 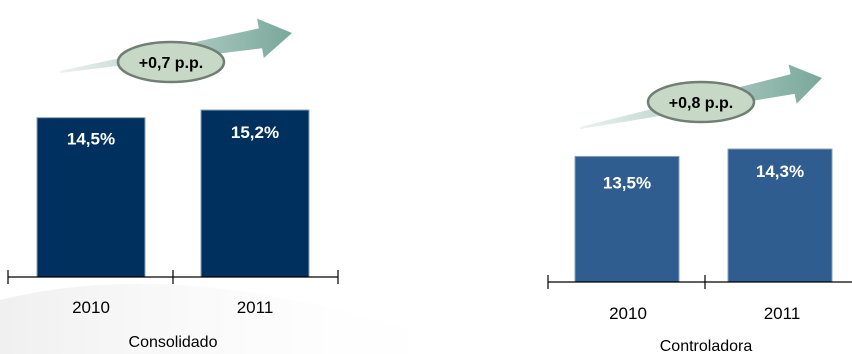 What do you see at coordinates (627, 182) in the screenshot?
I see `bar-value-label-2010: 13,5%` at bounding box center [627, 182].